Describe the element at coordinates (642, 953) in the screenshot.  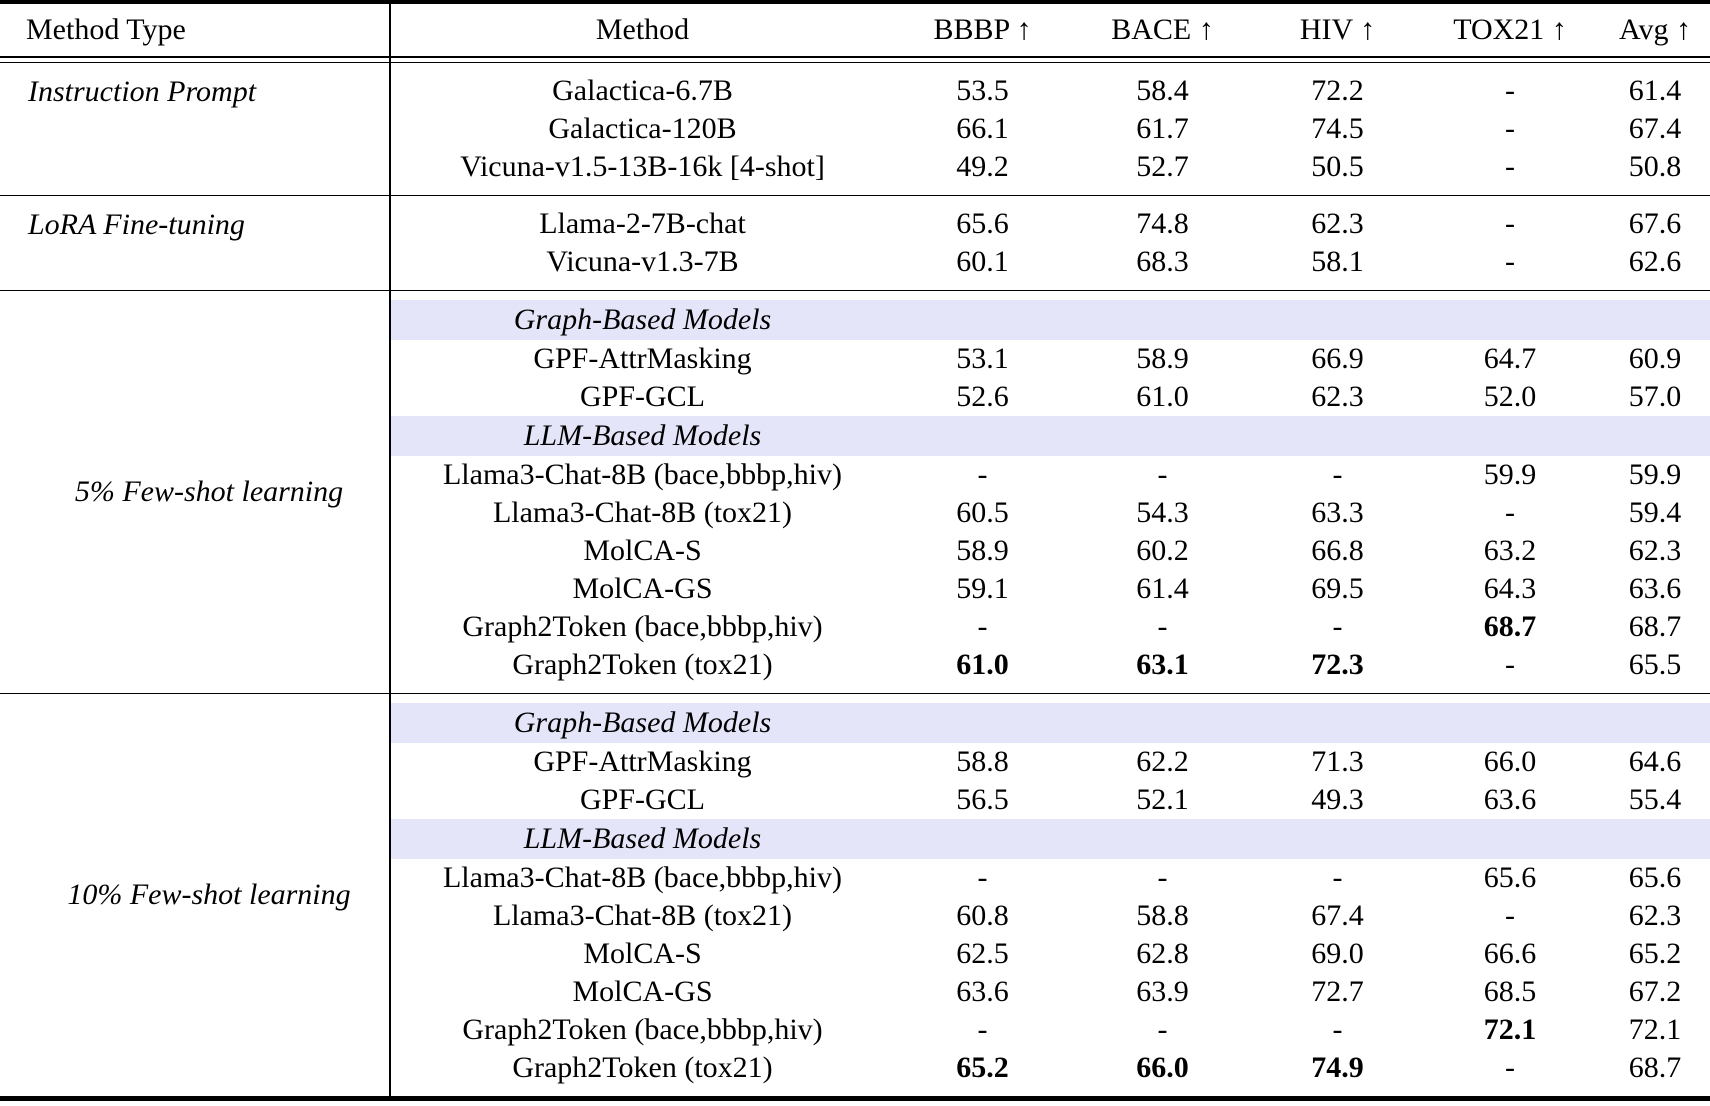
I see `method-name: MolCA-S` at that location.